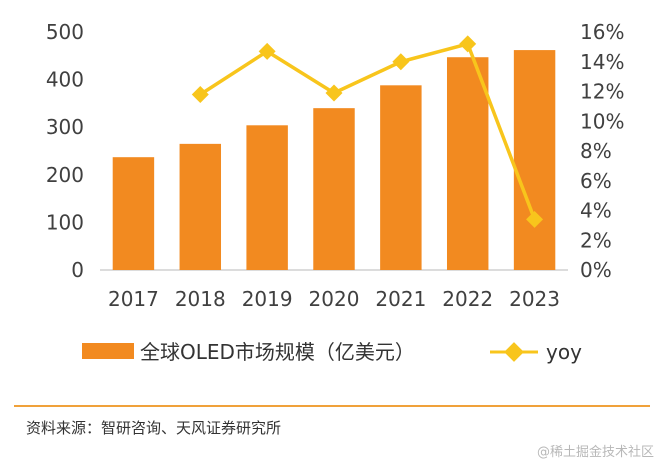 This screenshot has width=664, height=465. I want to click on x-tick-label: 2021, so click(400, 299).